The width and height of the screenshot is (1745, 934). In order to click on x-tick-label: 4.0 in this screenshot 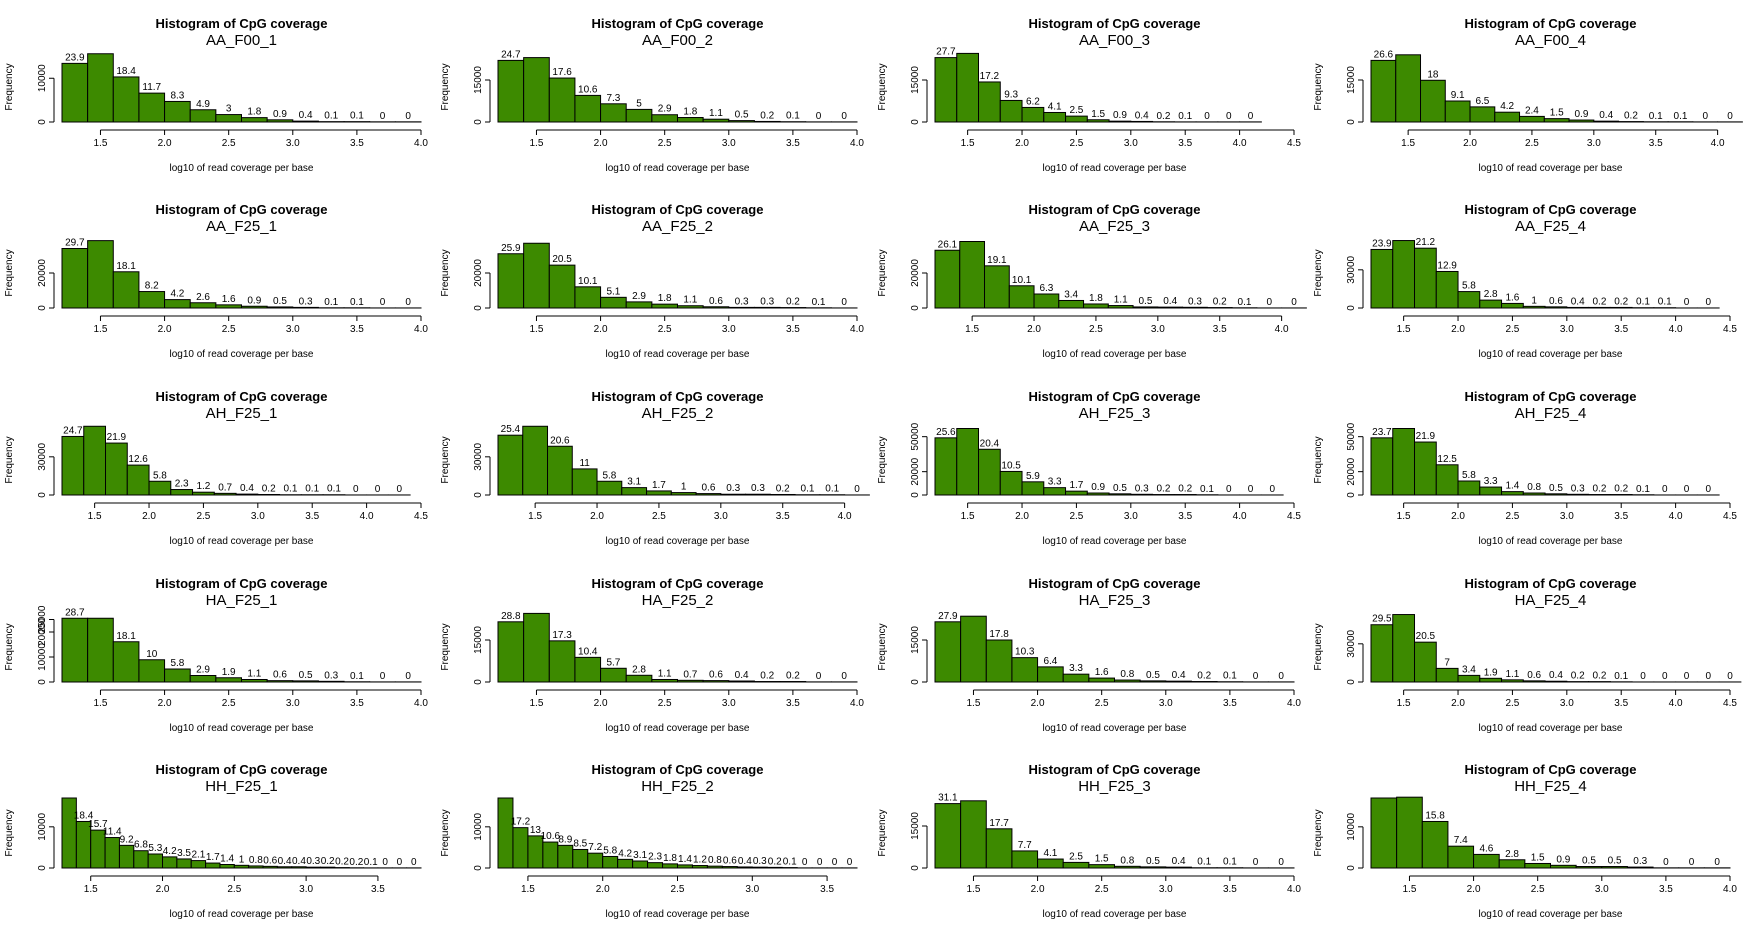, I will do `click(857, 329)`.